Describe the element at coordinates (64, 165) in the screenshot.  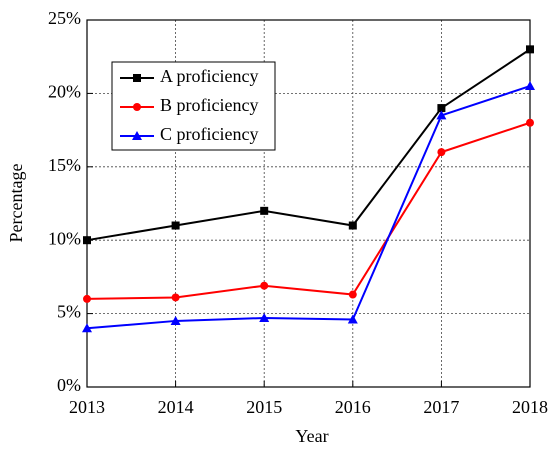
I see `y-tick-label: 15%` at that location.